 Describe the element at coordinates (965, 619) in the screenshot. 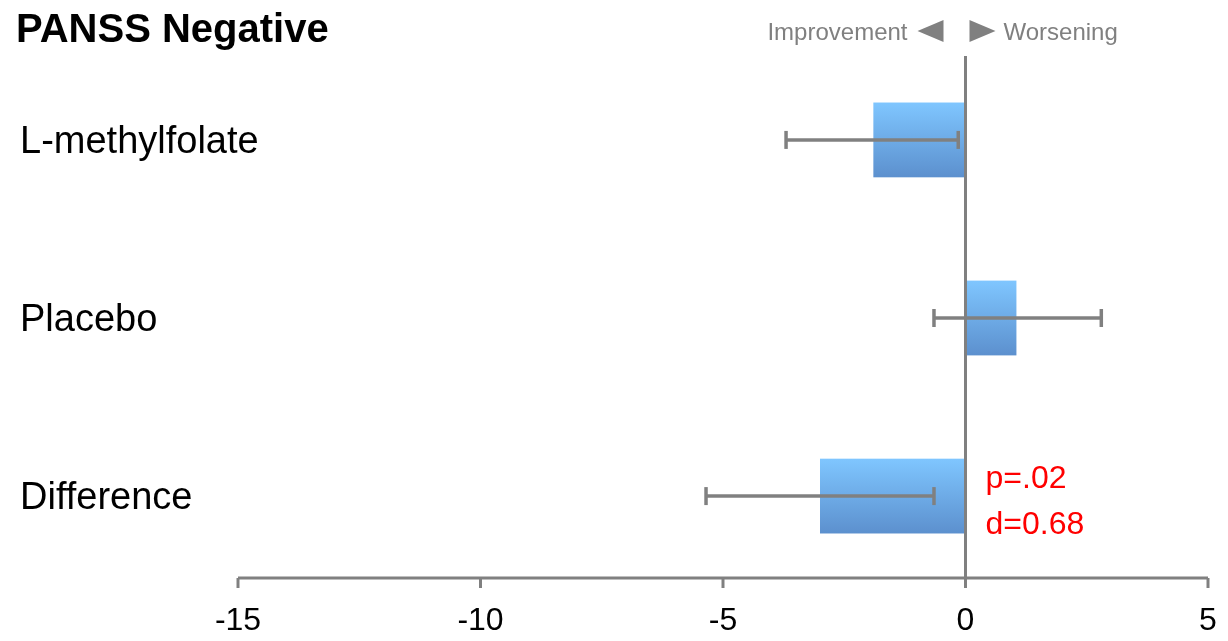

I see `x-tick-label: 0` at that location.